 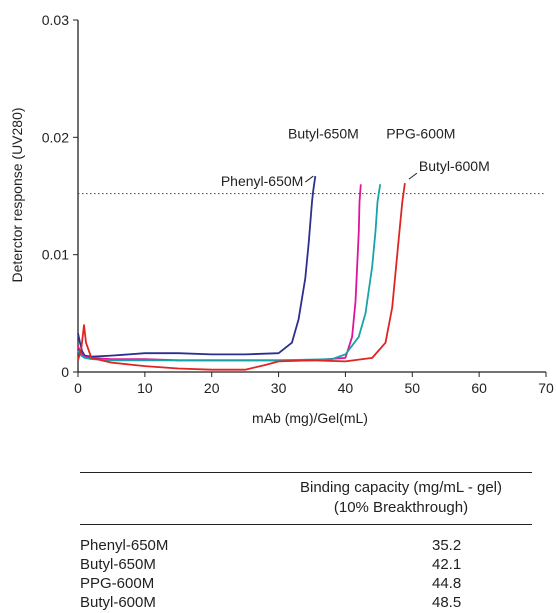 What do you see at coordinates (306, 565) in the screenshot?
I see `table-row: Butyl-650M 42.1` at bounding box center [306, 565].